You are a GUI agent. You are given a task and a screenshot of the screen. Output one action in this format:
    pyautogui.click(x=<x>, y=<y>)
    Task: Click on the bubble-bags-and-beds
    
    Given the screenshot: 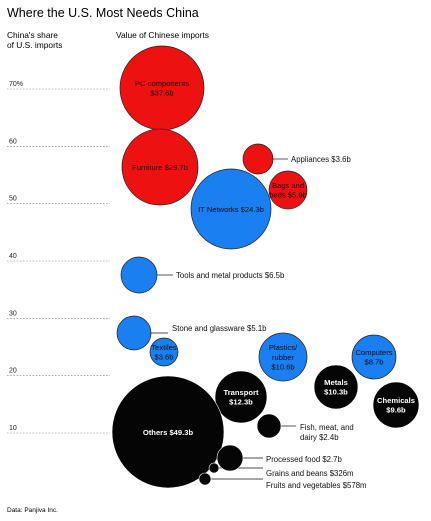 What is the action you would take?
    pyautogui.click(x=288, y=190)
    